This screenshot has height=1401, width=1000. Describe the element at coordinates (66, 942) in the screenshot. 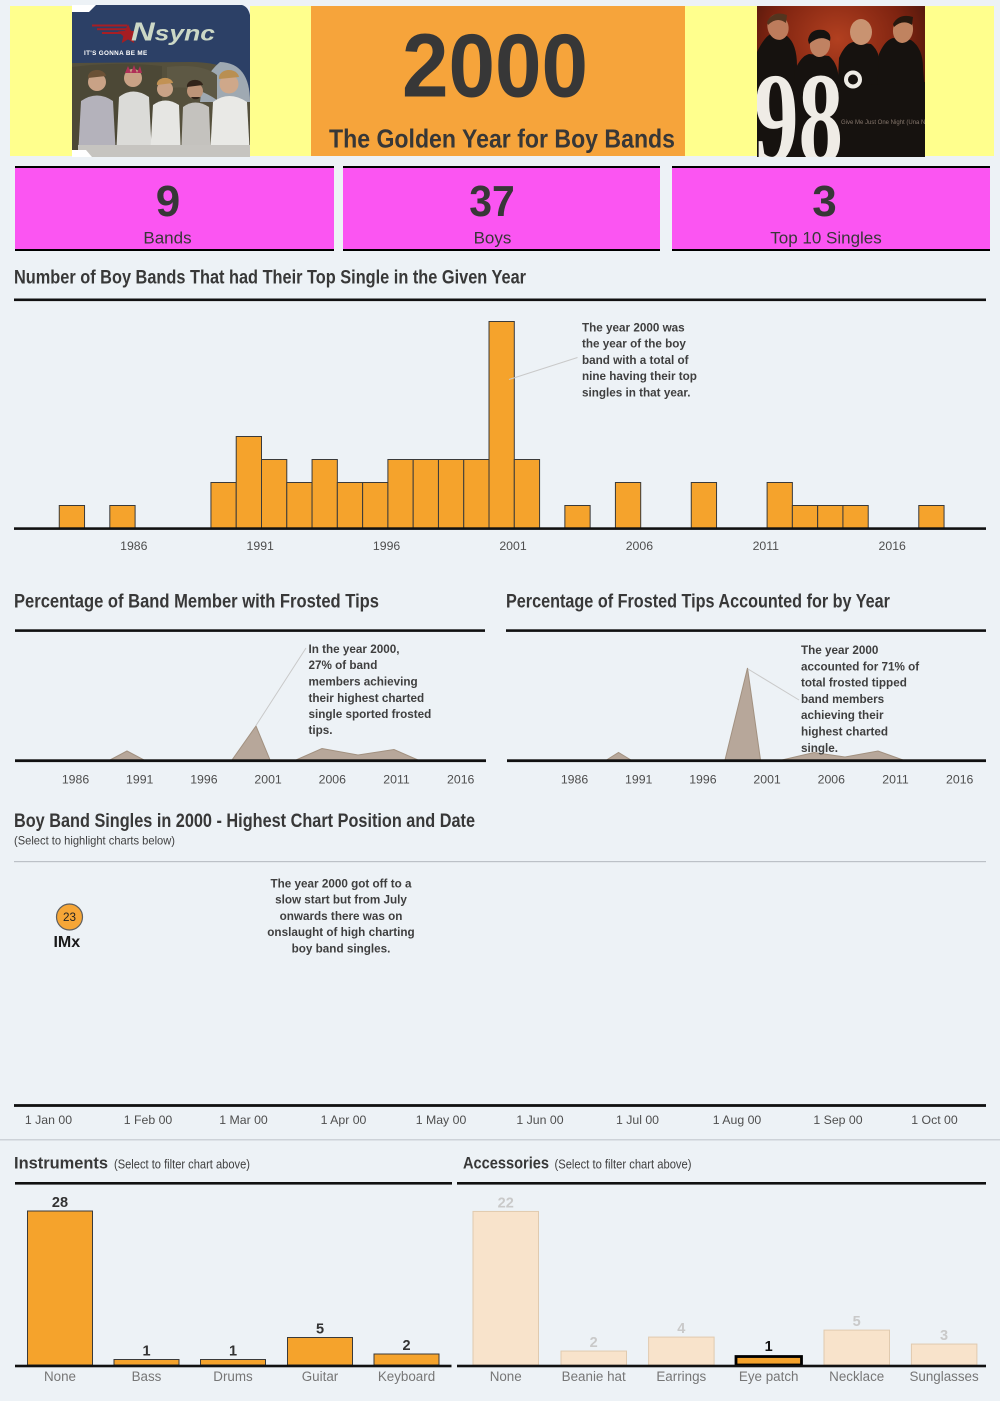

I see `svg-text: IMx` at that location.